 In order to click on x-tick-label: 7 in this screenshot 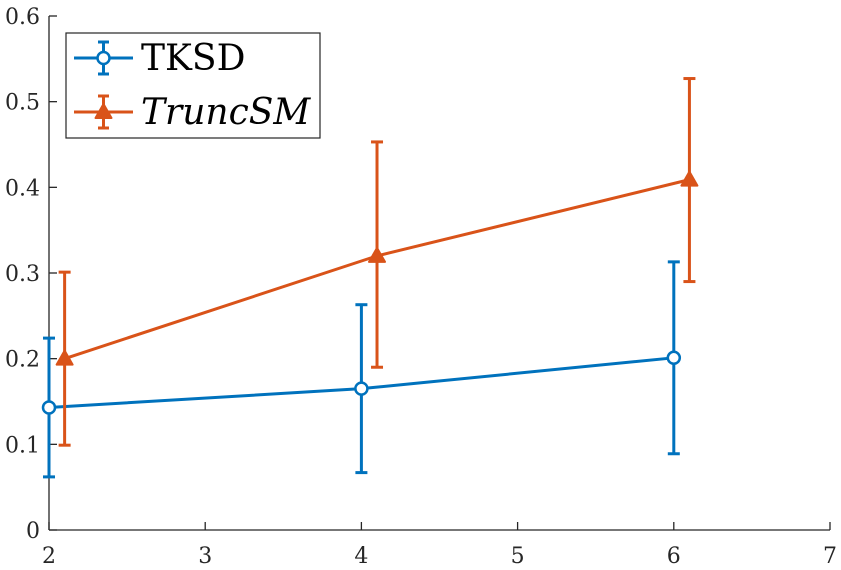, I will do `click(830, 556)`.